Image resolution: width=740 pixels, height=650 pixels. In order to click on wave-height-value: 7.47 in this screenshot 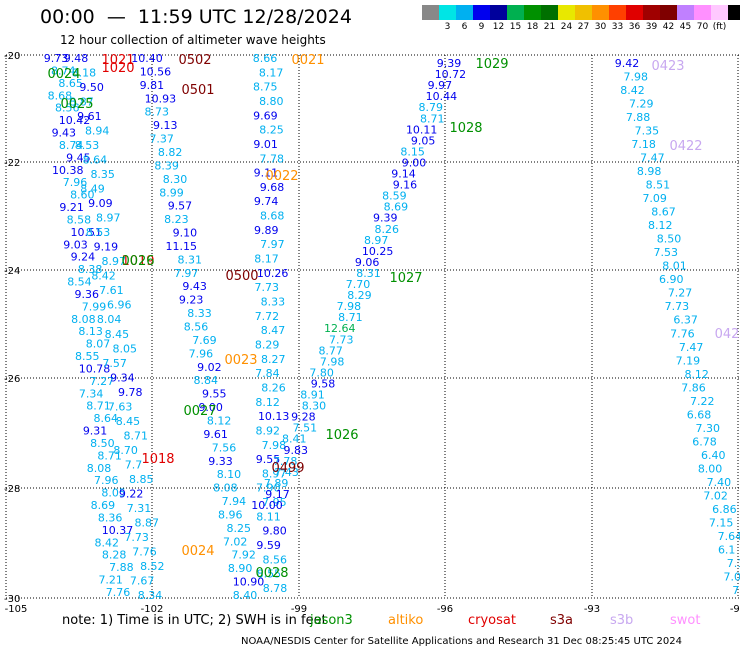, I will do `click(691, 347)`.